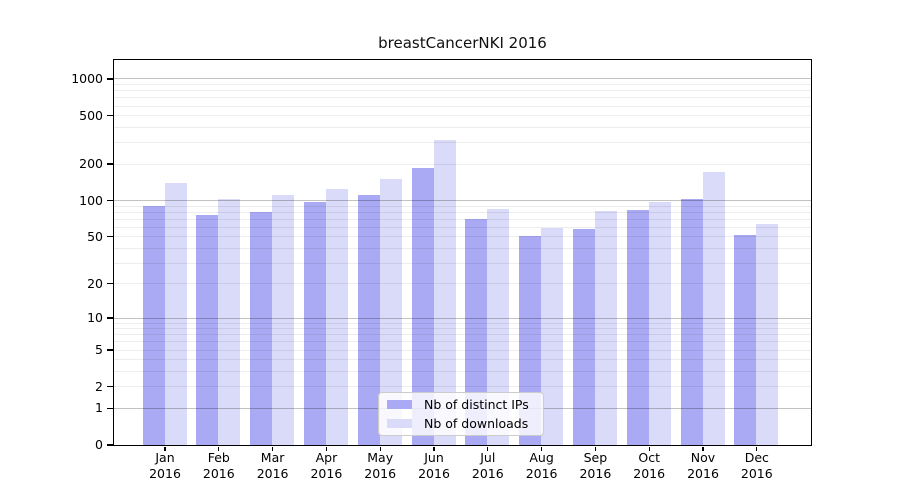 This screenshot has height=500, width=900. Describe the element at coordinates (99, 444) in the screenshot. I see `y-tick-label: 0` at that location.